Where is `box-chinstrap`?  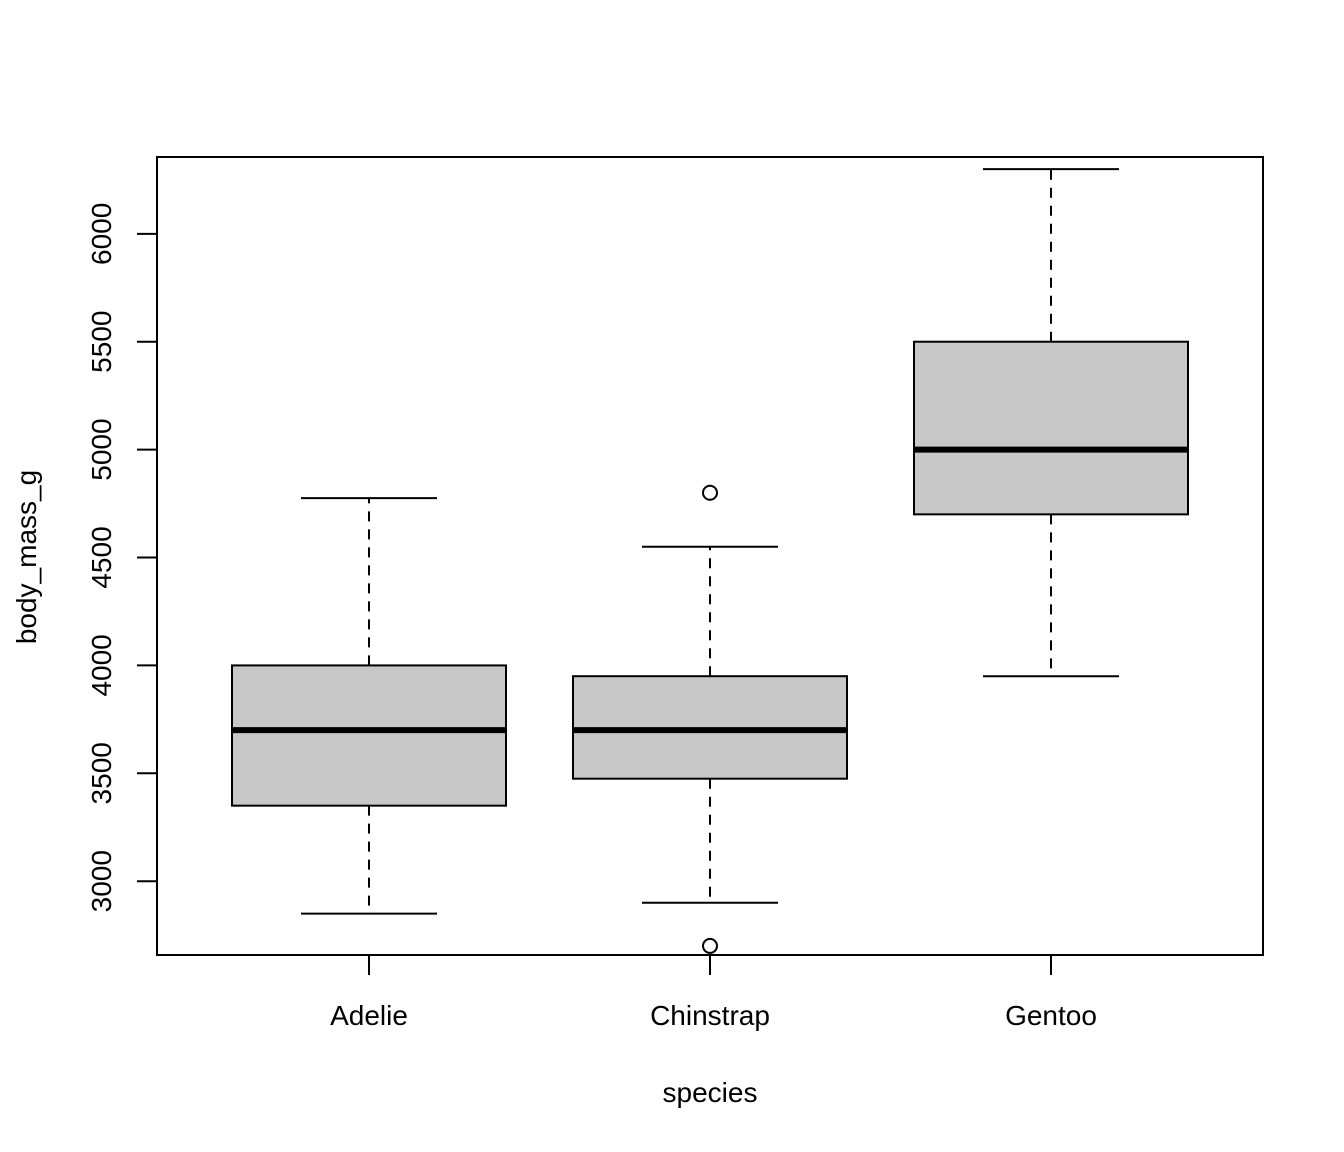 box-chinstrap is located at coordinates (710, 719).